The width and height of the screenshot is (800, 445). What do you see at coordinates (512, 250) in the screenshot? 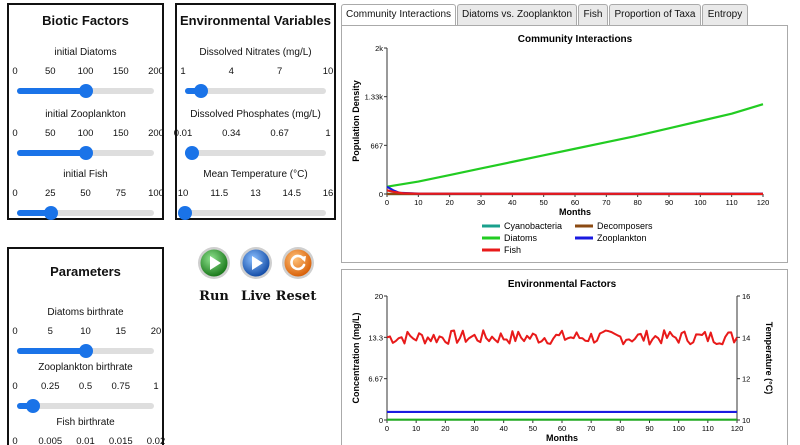
I see `legend-label-fish: Fish` at bounding box center [512, 250].